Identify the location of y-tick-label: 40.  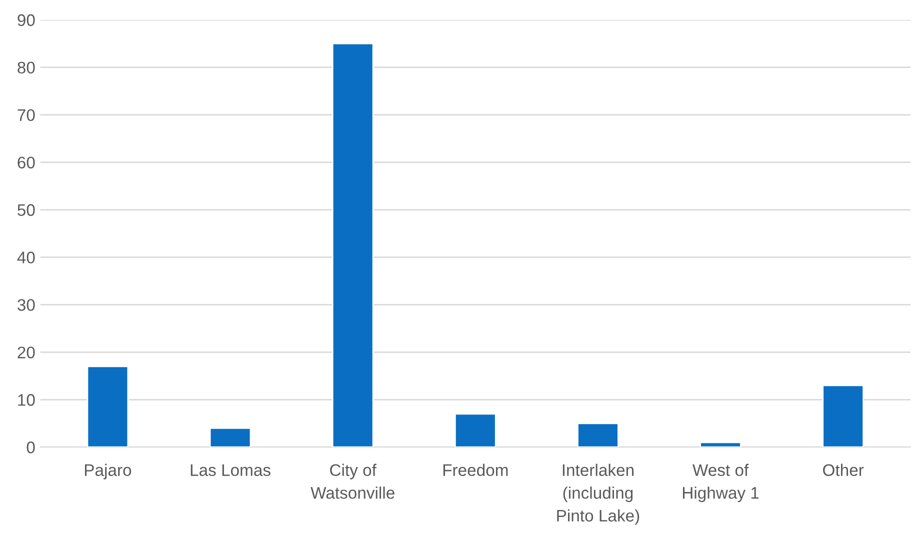
(26, 258).